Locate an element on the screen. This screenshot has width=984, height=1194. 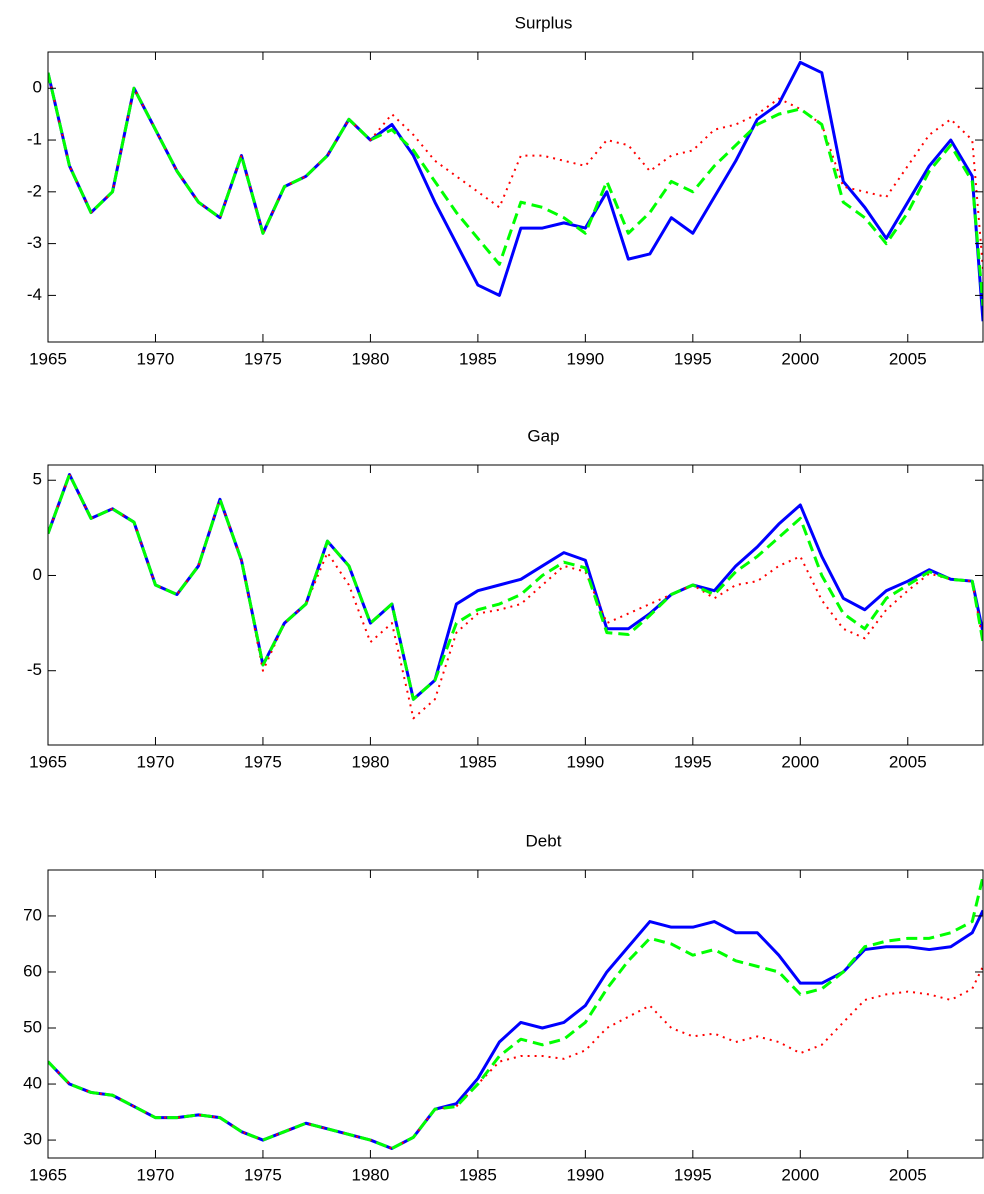
y-tick-label: 30 is located at coordinates (32, 1139).